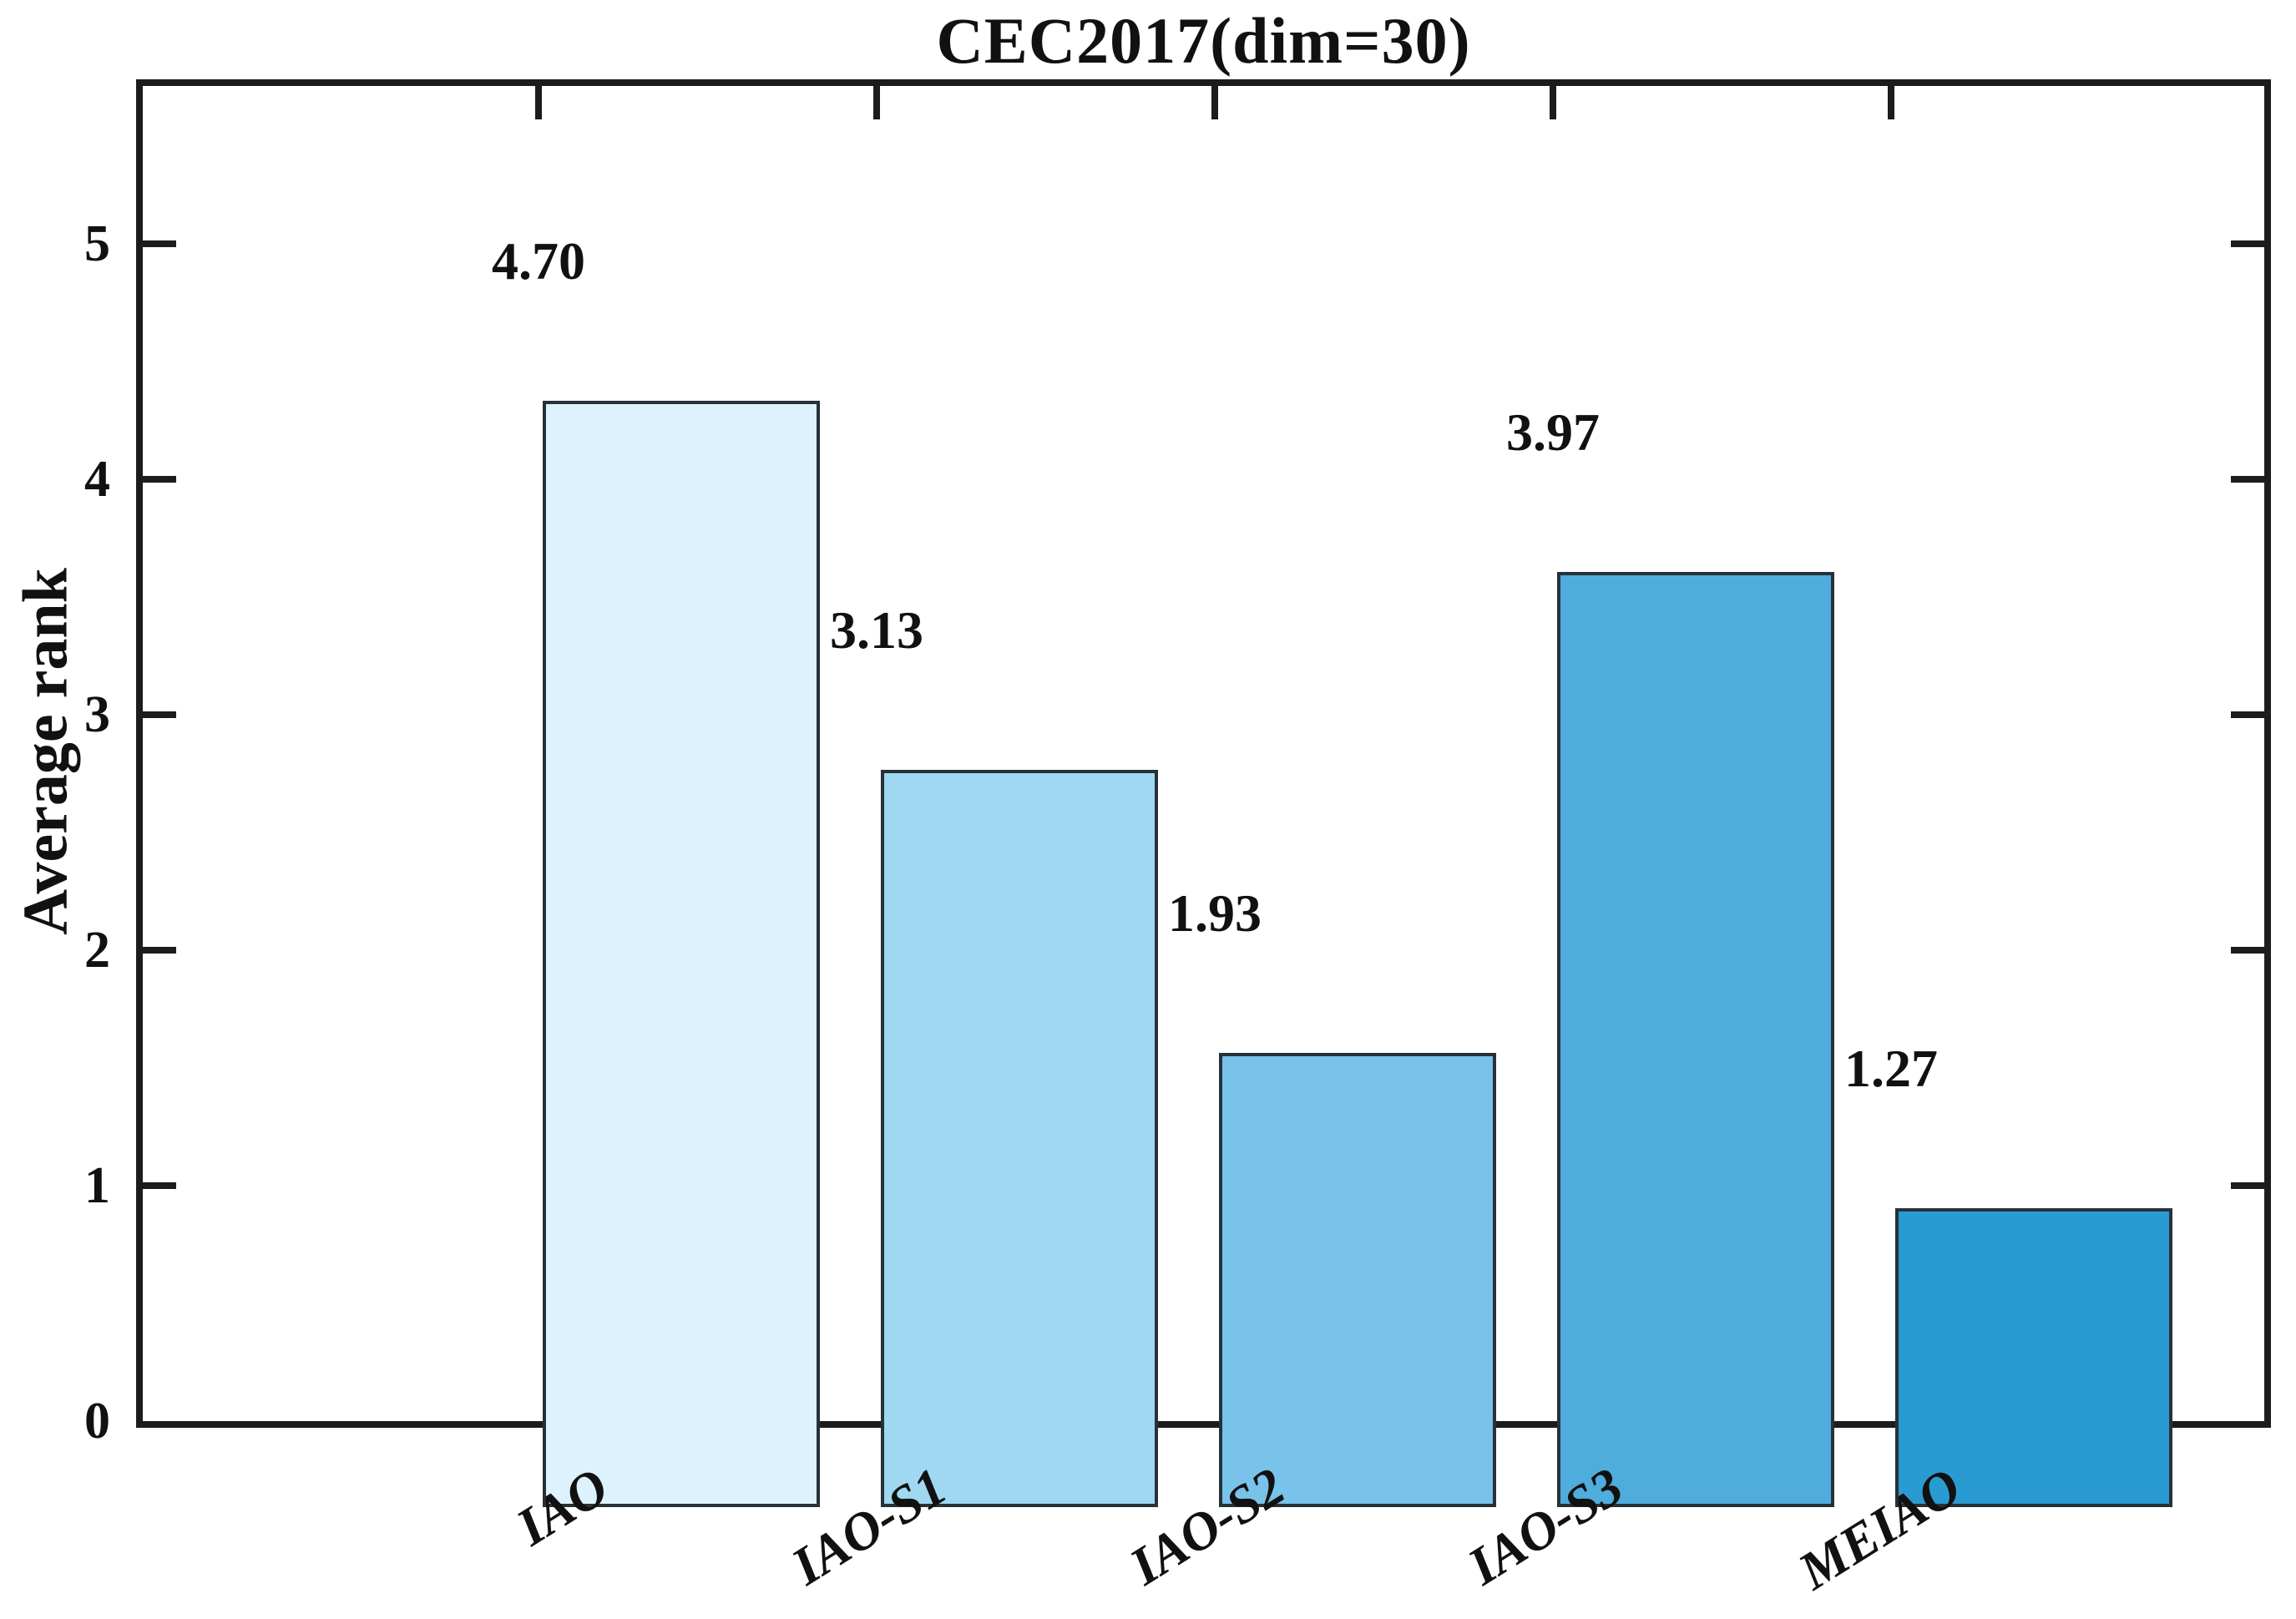  Describe the element at coordinates (1891, 1068) in the screenshot. I see `bar-value-label: 1.27` at that location.